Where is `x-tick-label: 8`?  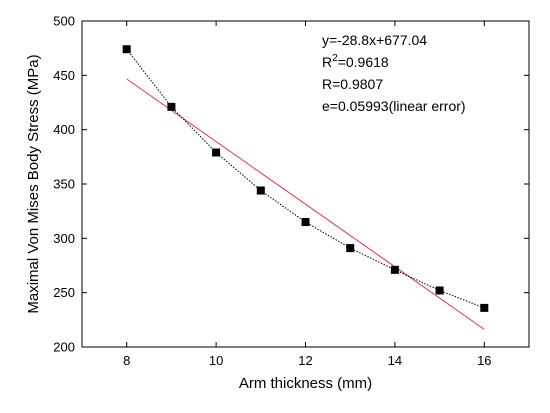
x-tick-label: 8 is located at coordinates (126, 360).